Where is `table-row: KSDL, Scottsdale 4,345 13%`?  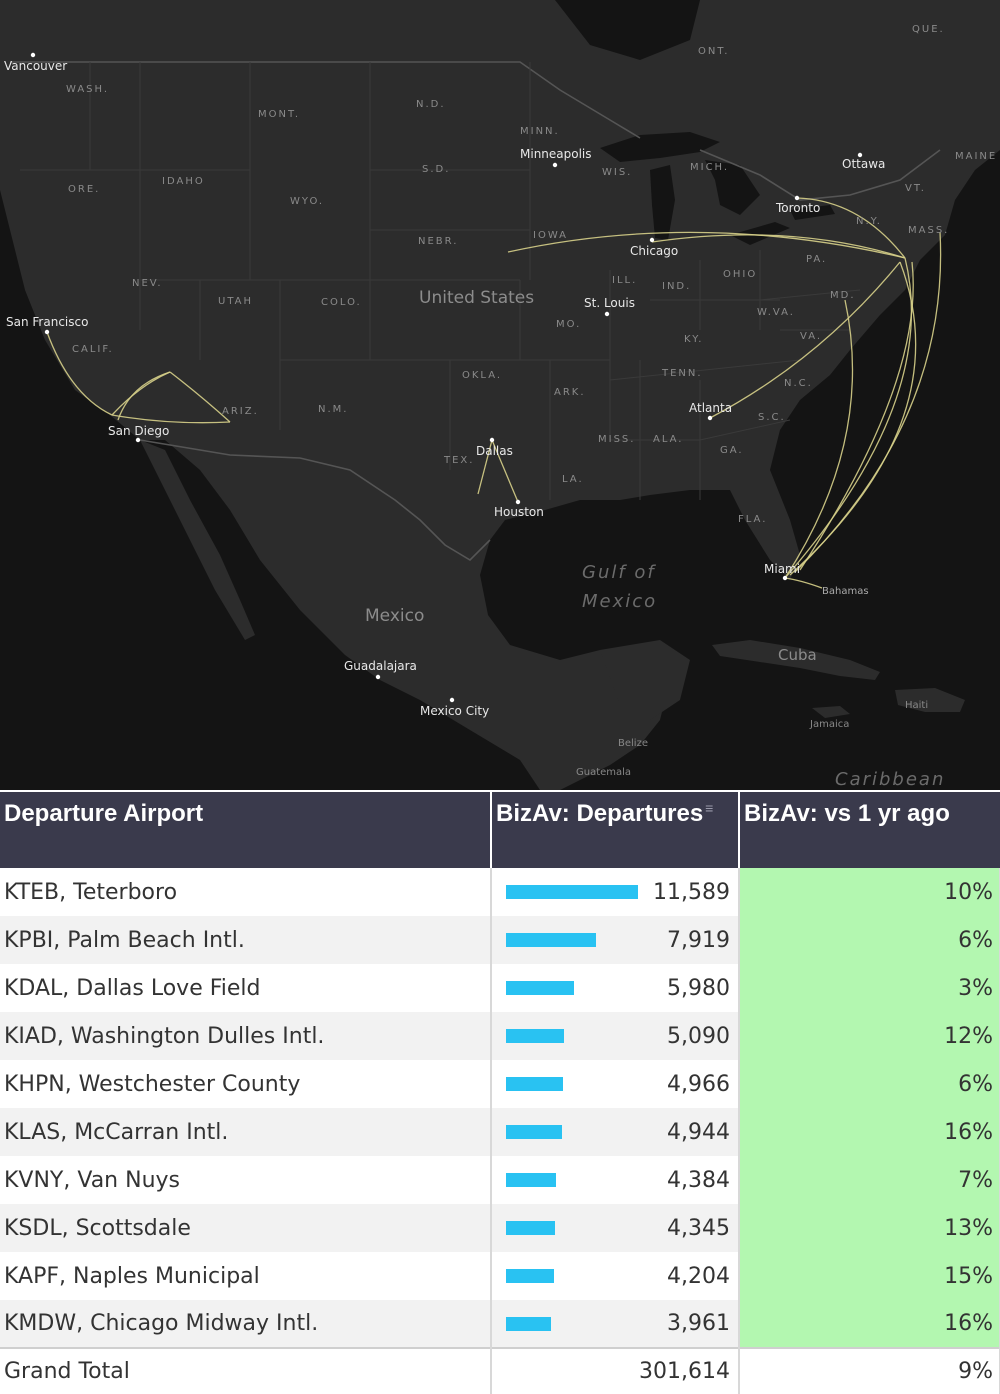
table-row: KSDL, Scottsdale 4,345 13% is located at coordinates (500, 1228).